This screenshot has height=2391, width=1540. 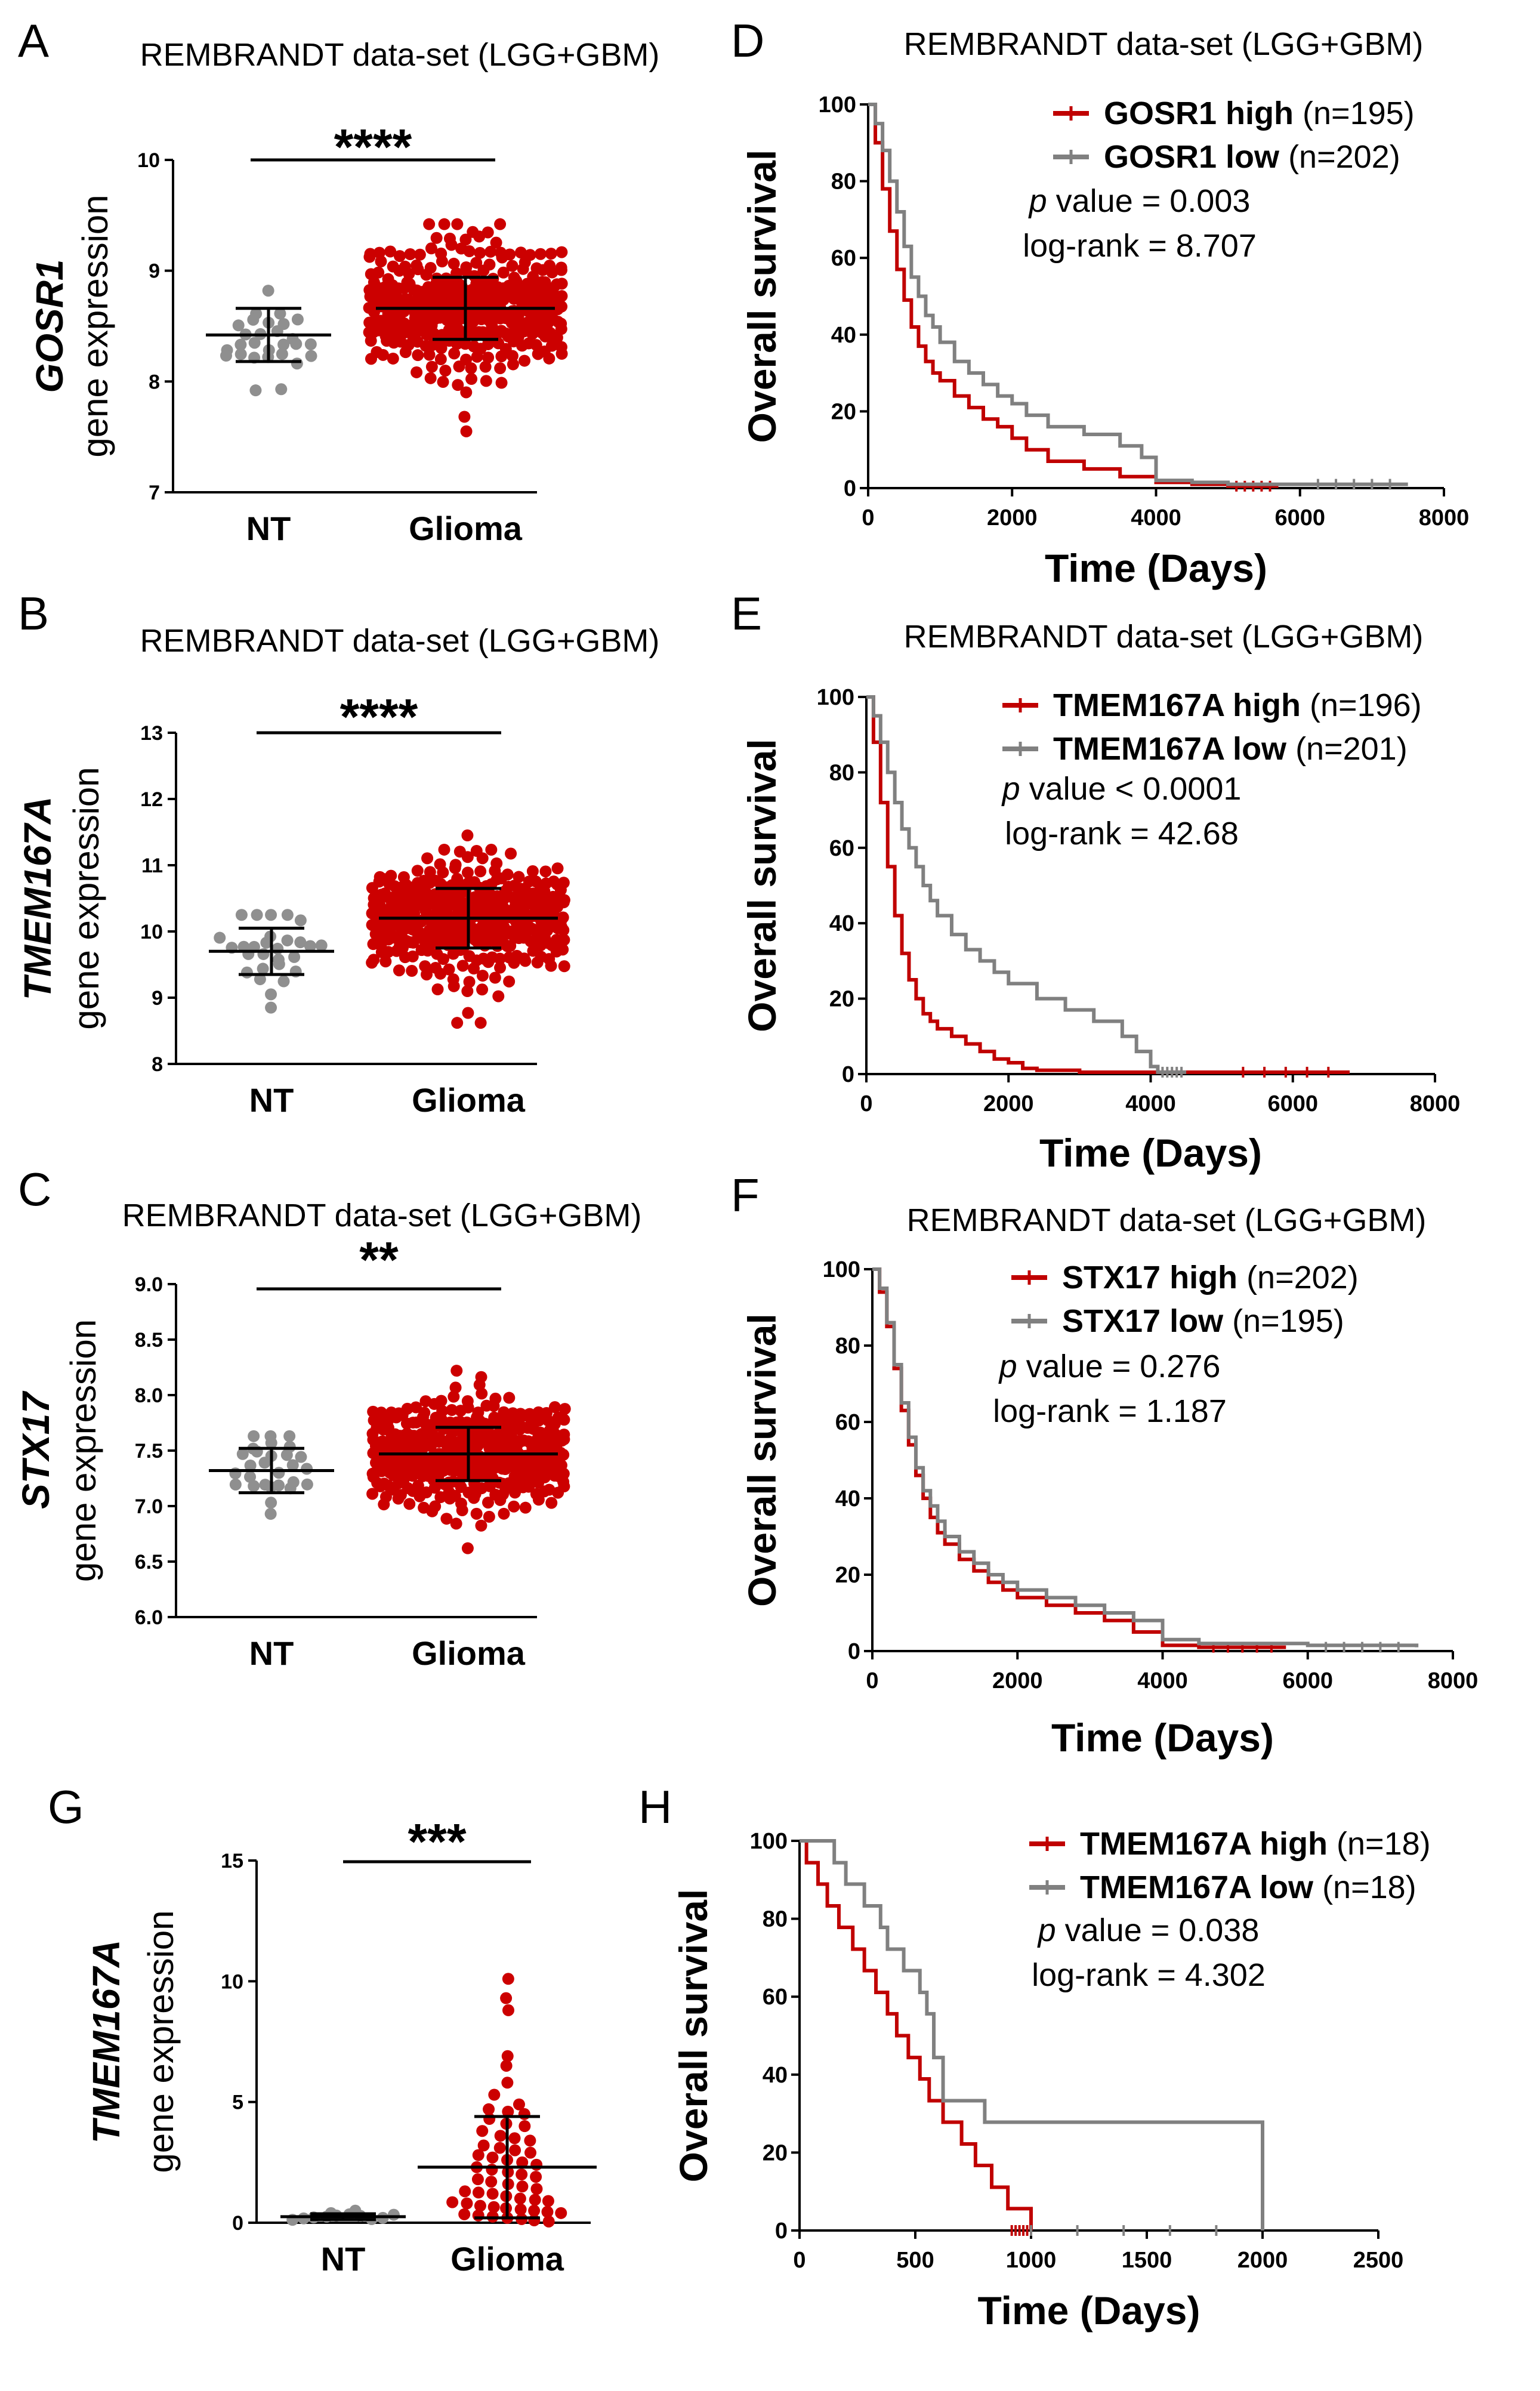 I want to click on panel-letter: F, so click(x=745, y=1195).